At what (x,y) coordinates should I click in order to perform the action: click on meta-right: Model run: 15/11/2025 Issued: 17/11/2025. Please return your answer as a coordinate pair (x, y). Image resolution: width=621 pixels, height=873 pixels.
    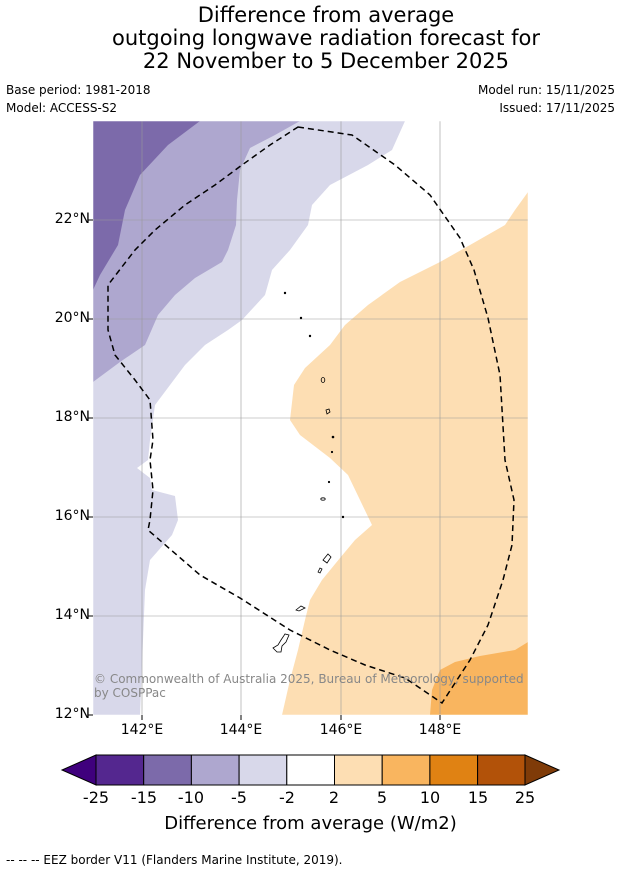
    Looking at the image, I should click on (546, 99).